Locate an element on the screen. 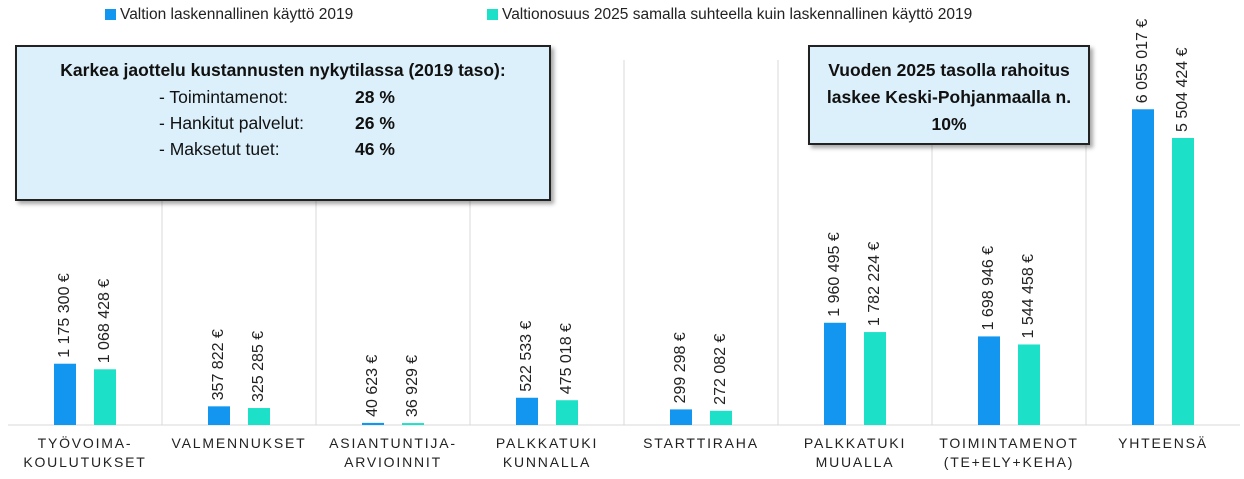 The width and height of the screenshot is (1244, 479). x-tick-line: MUUALLA is located at coordinates (855, 462).